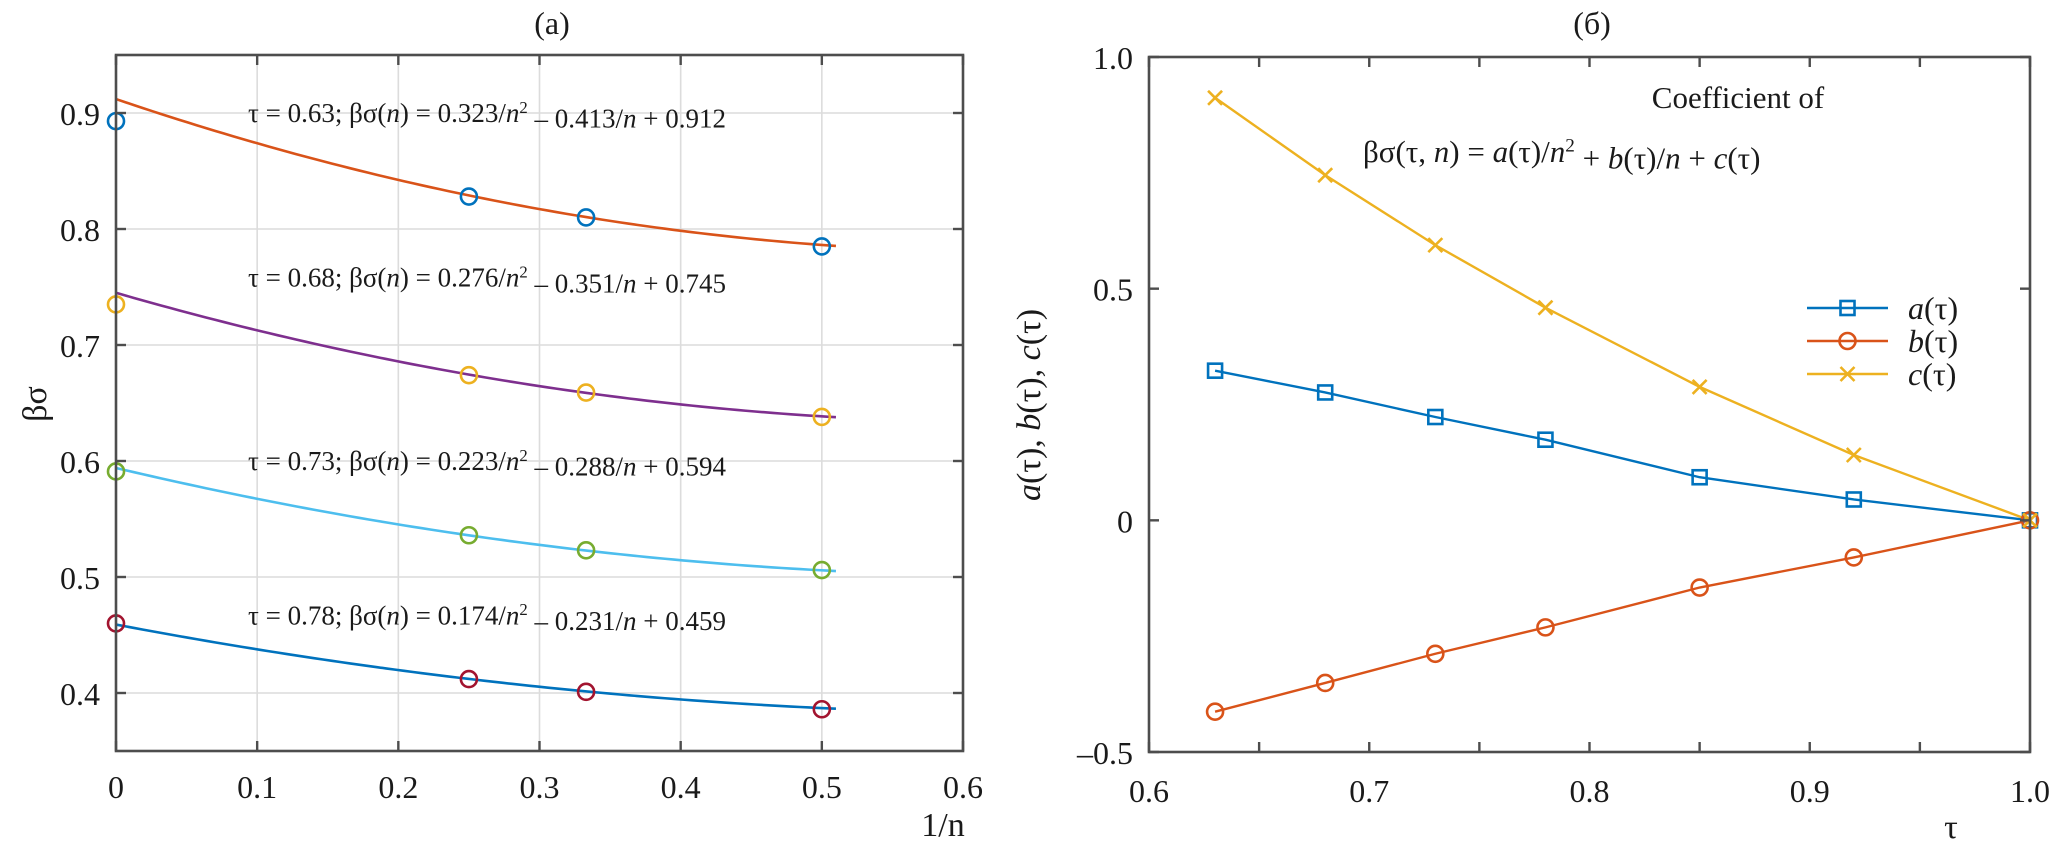 This screenshot has height=845, width=2060. Describe the element at coordinates (1590, 791) in the screenshot. I see `x-tick-label: 0.8` at that location.